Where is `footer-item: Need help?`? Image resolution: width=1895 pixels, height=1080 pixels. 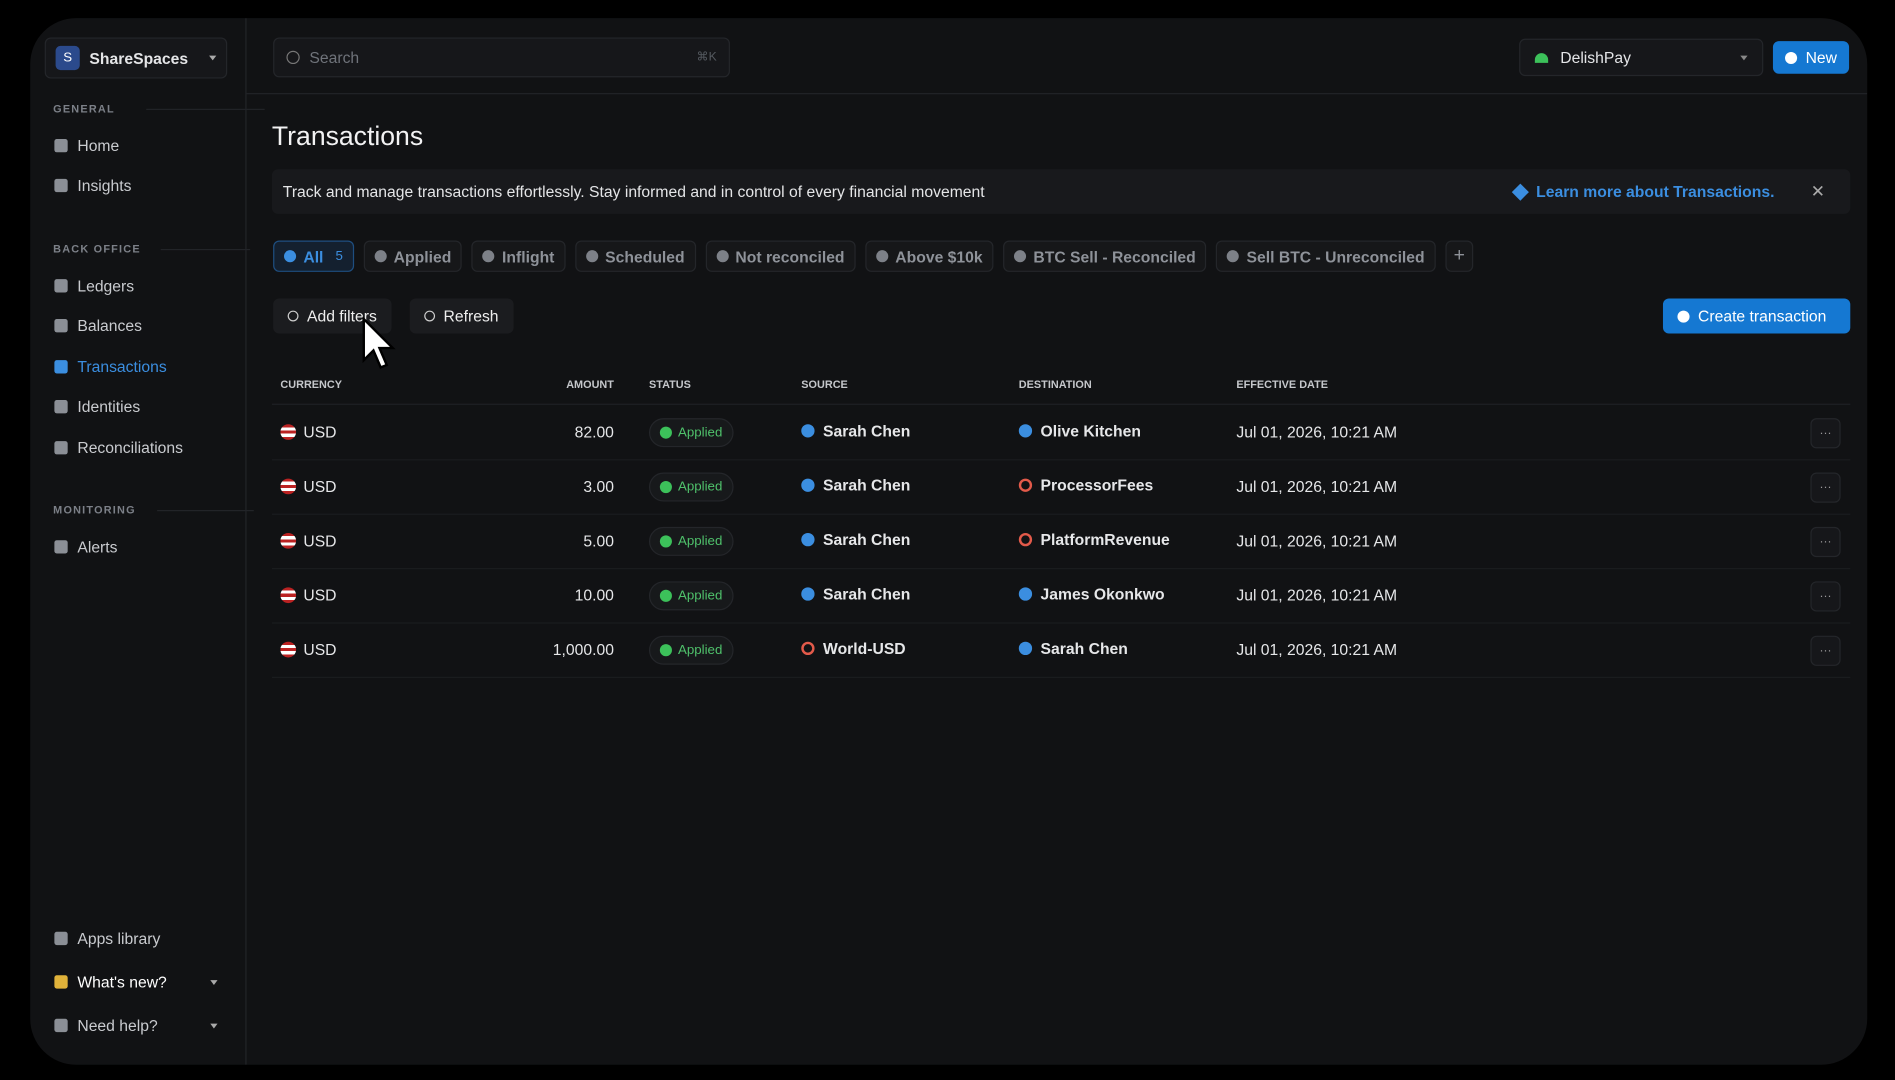
footer-item: Need help? is located at coordinates (136, 1025).